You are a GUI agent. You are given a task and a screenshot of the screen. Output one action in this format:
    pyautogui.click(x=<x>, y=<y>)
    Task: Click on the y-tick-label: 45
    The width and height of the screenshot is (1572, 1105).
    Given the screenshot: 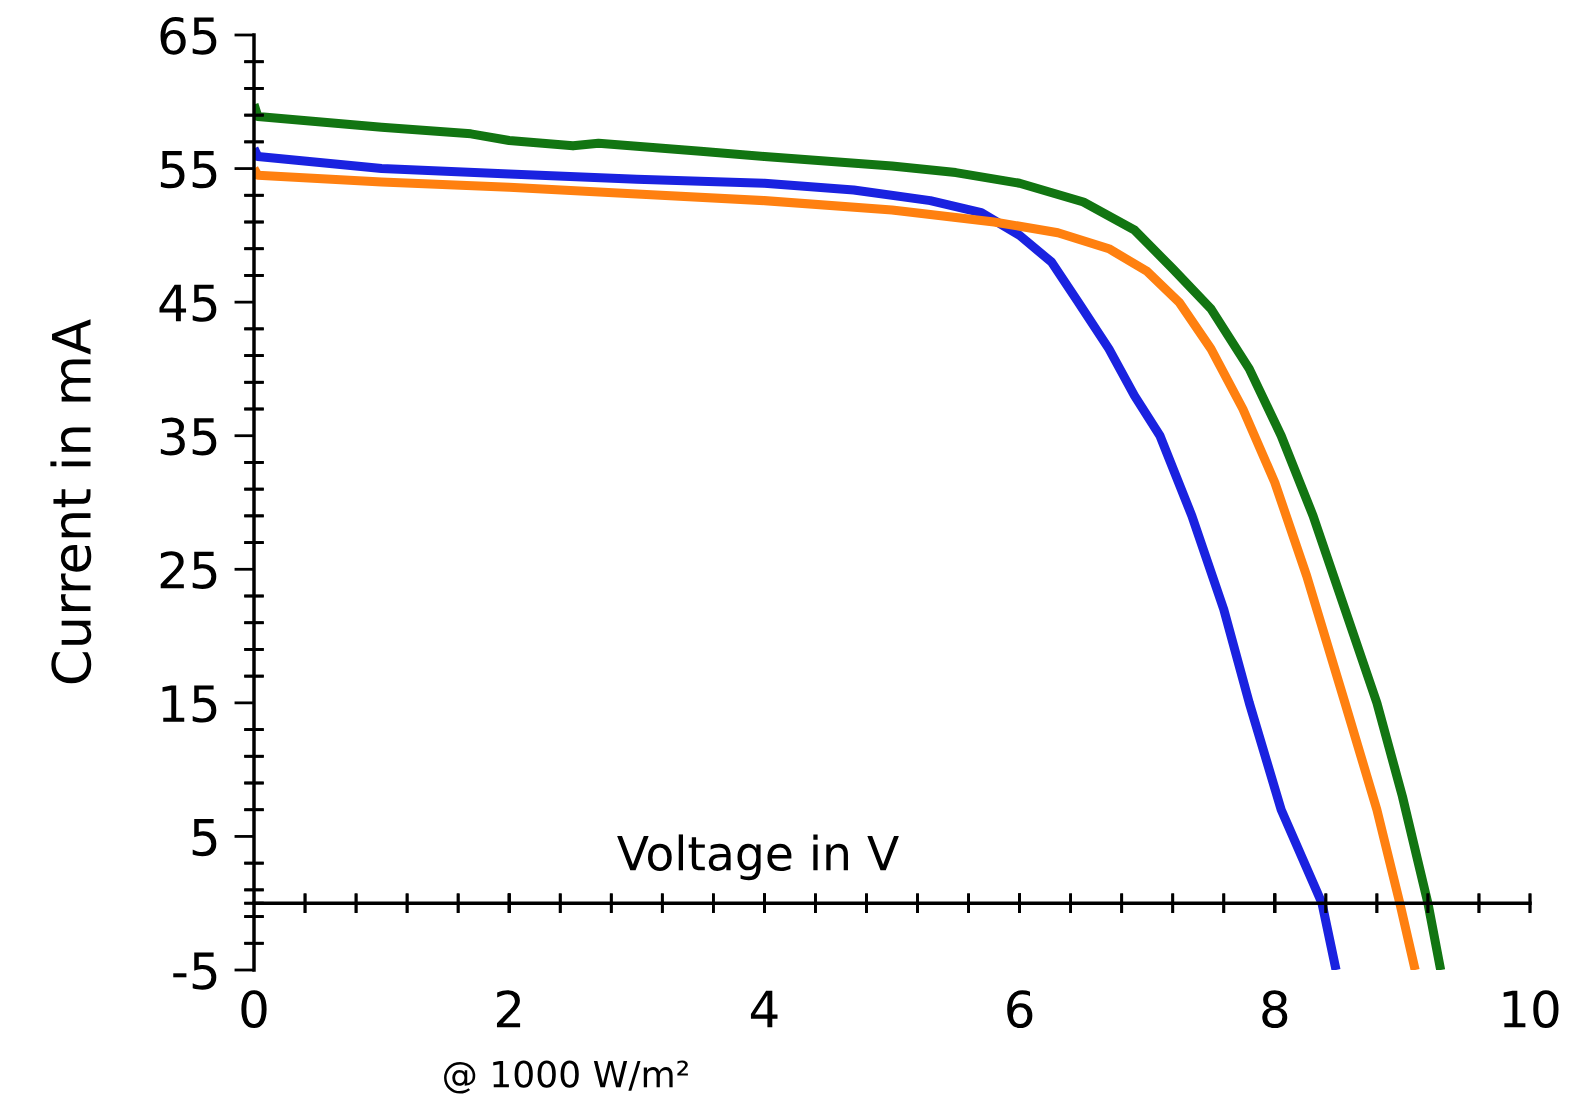 What is the action you would take?
    pyautogui.click(x=188, y=303)
    